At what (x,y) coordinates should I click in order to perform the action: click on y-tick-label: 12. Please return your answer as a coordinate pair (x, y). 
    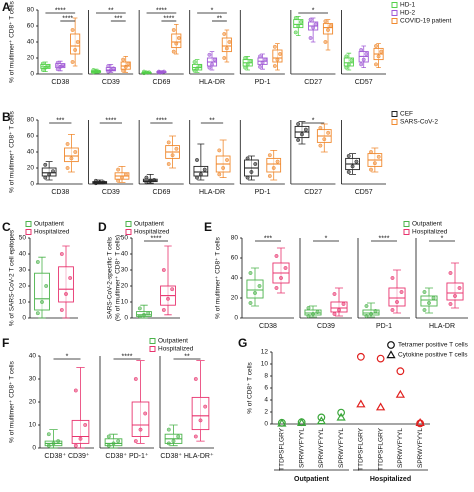
    Looking at the image, I should click on (265, 352).